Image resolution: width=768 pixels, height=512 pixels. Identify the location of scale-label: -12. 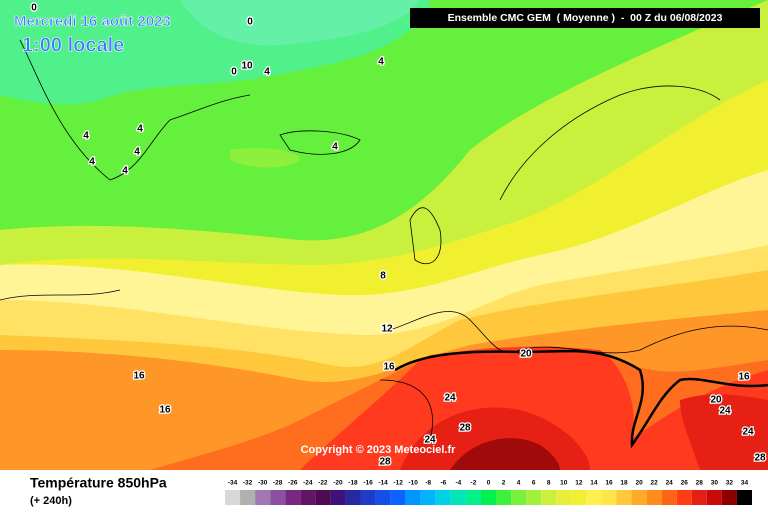
(398, 483).